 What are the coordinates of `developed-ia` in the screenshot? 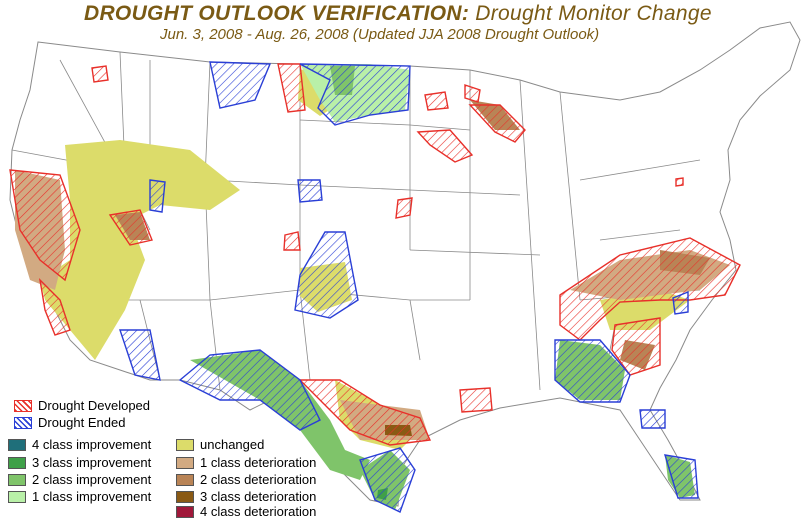 It's located at (445, 146).